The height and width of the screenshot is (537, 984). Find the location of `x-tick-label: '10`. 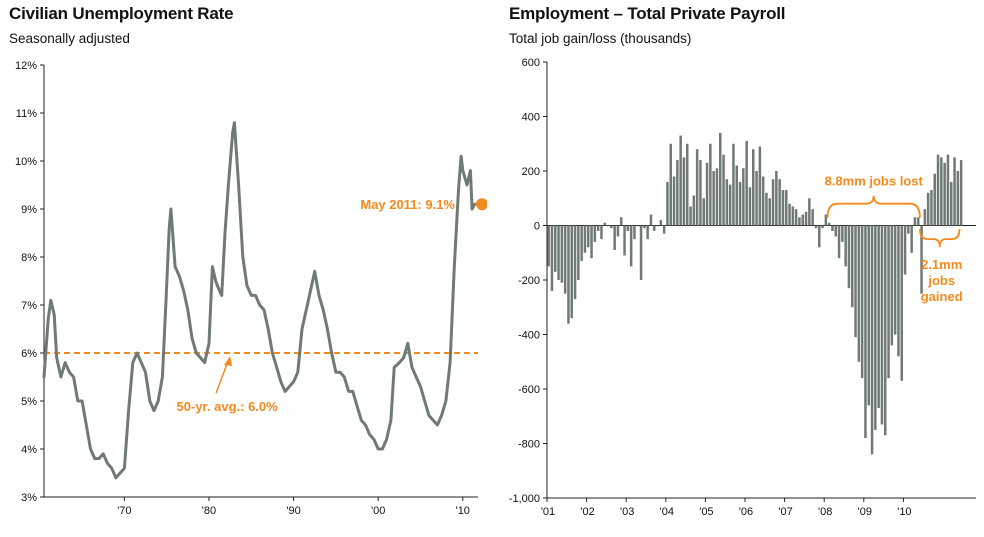

x-tick-label: '10 is located at coordinates (463, 511).